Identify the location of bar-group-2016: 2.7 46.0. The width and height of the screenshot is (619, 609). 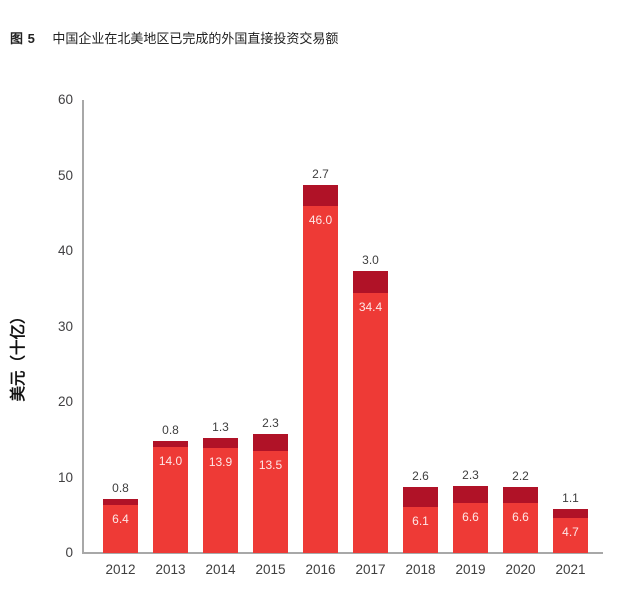
(320, 360).